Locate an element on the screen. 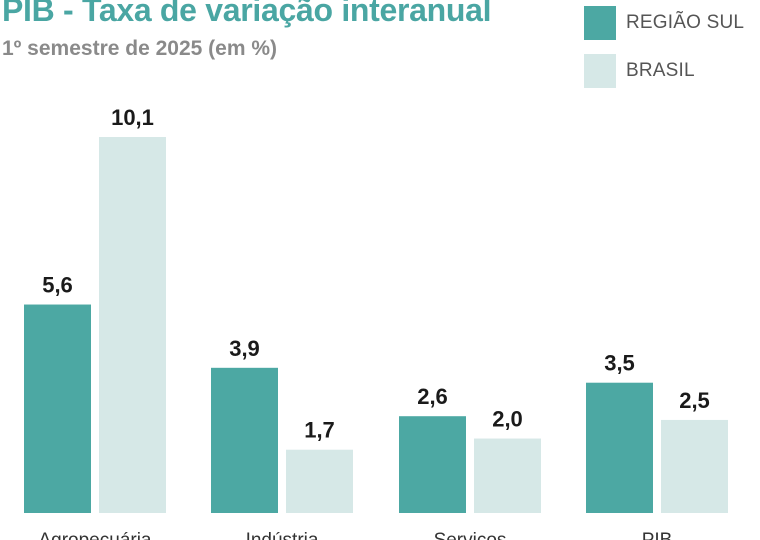 Image resolution: width=760 pixels, height=540 pixels. category-label-2: Indústria is located at coordinates (282, 535).